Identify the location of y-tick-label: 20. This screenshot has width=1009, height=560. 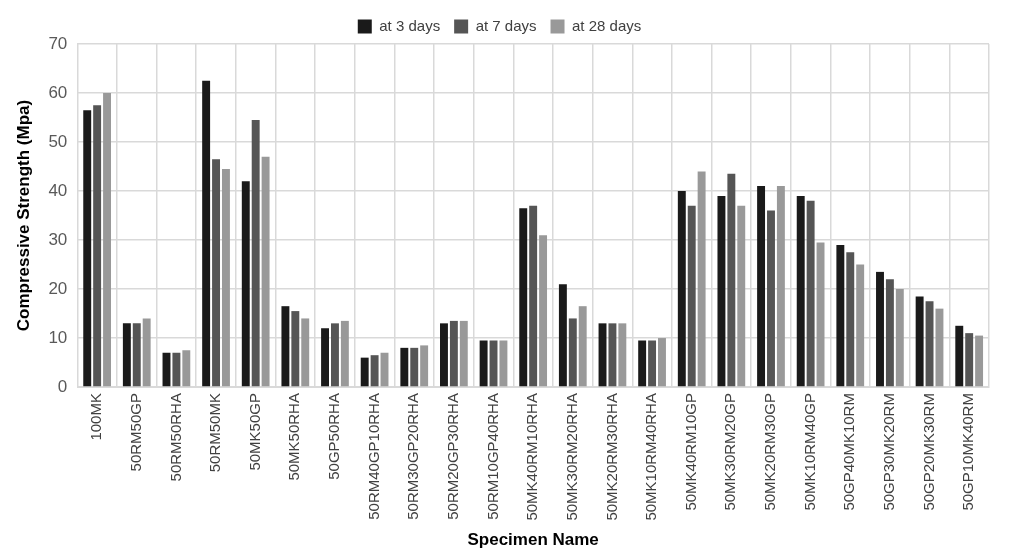
(58, 288).